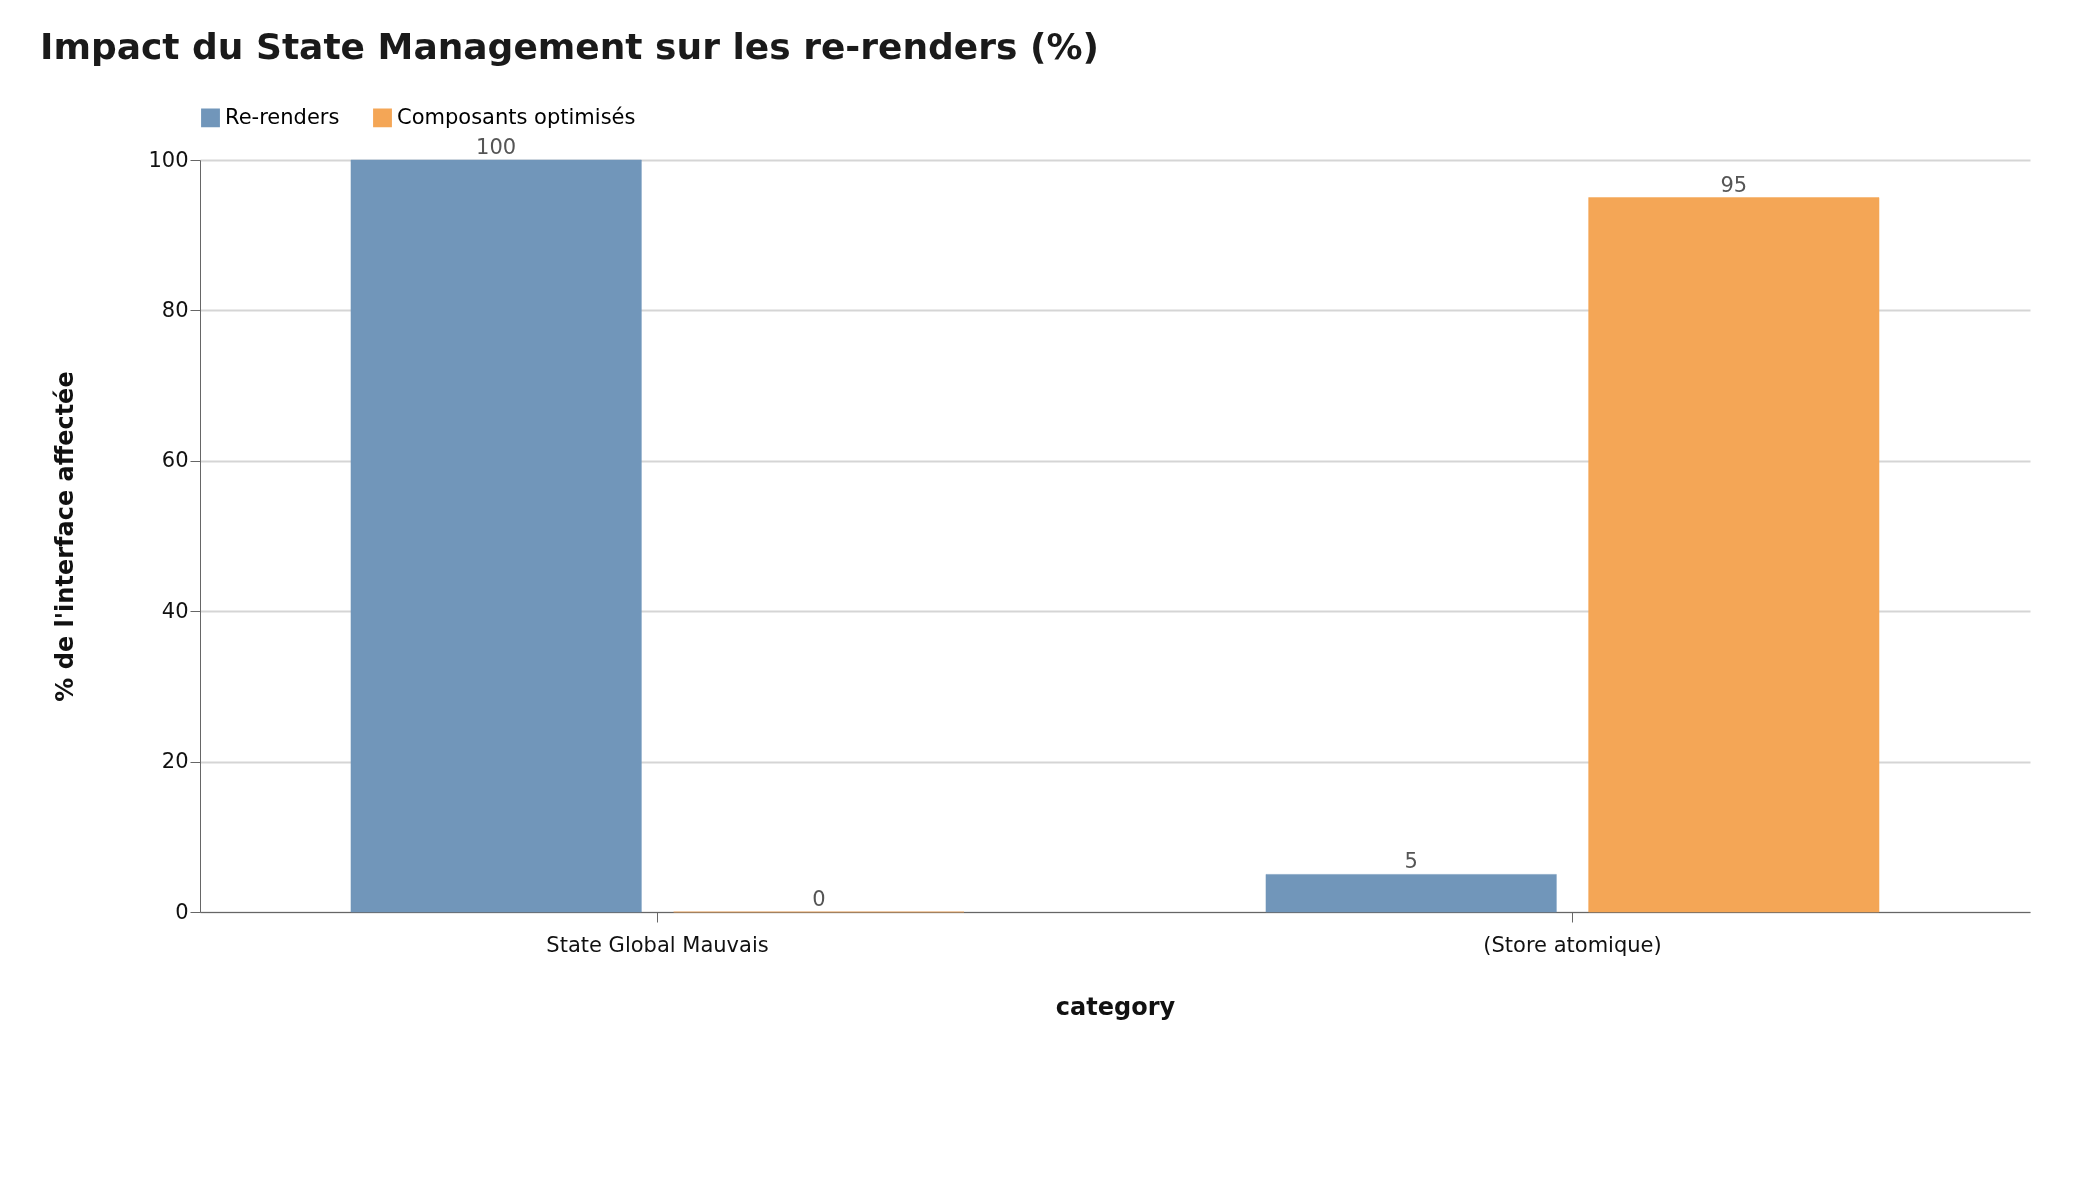  Describe the element at coordinates (175, 761) in the screenshot. I see `y-tick-label: 20` at that location.